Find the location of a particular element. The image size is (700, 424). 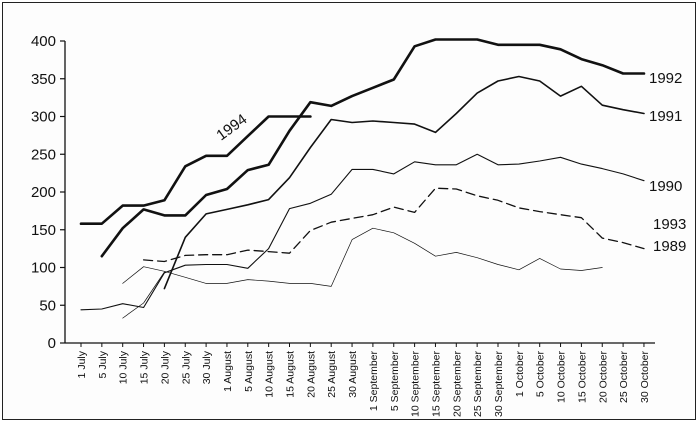

x-tick-label: 20 July is located at coordinates (165, 367).